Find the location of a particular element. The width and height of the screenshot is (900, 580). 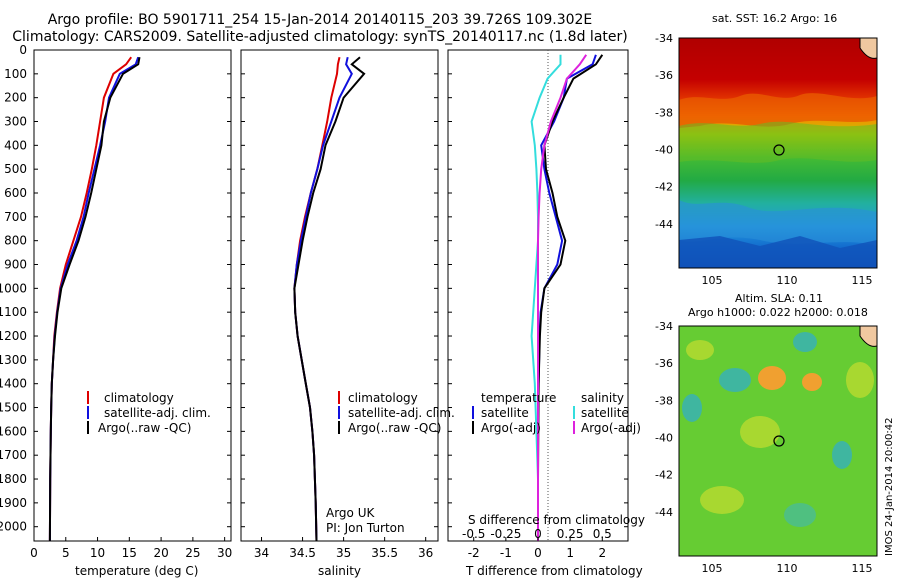

depth-tick-label: 0 is located at coordinates (23, 50).